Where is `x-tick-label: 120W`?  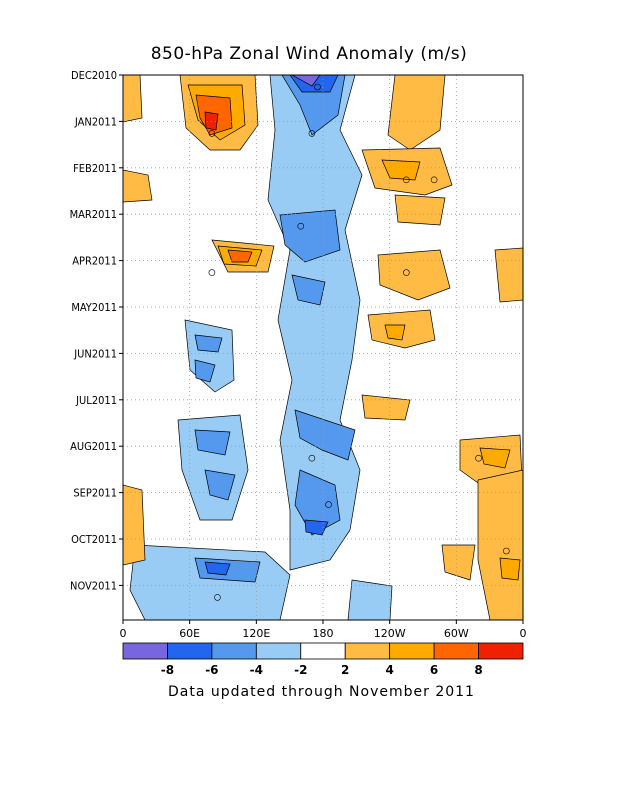
x-tick-label: 120W is located at coordinates (390, 633).